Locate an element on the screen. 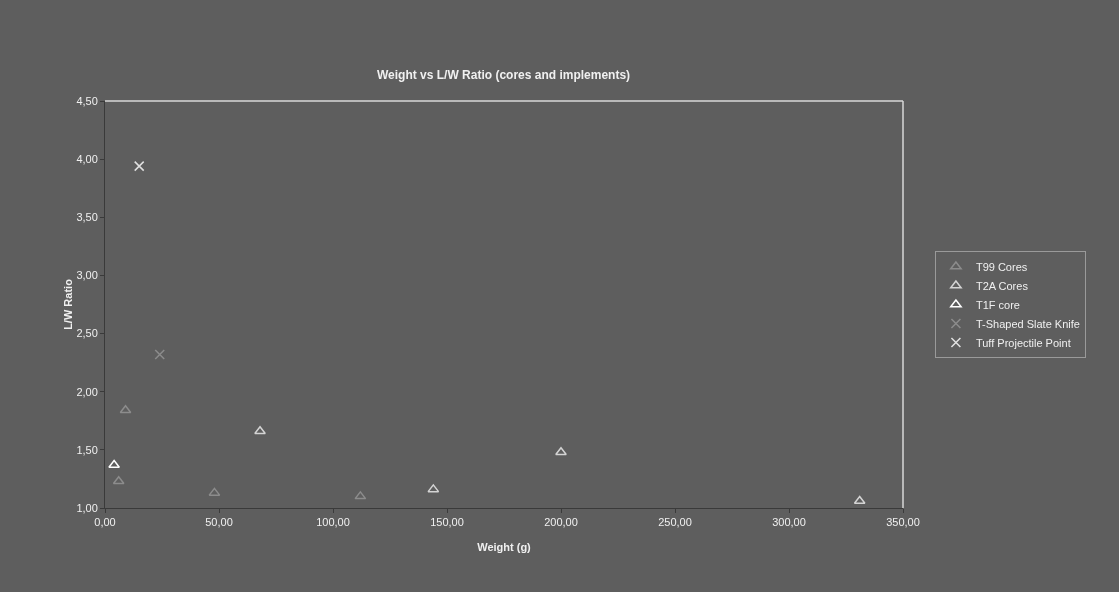 The image size is (1119, 592). legend-label: T2A Cores is located at coordinates (1002, 285).